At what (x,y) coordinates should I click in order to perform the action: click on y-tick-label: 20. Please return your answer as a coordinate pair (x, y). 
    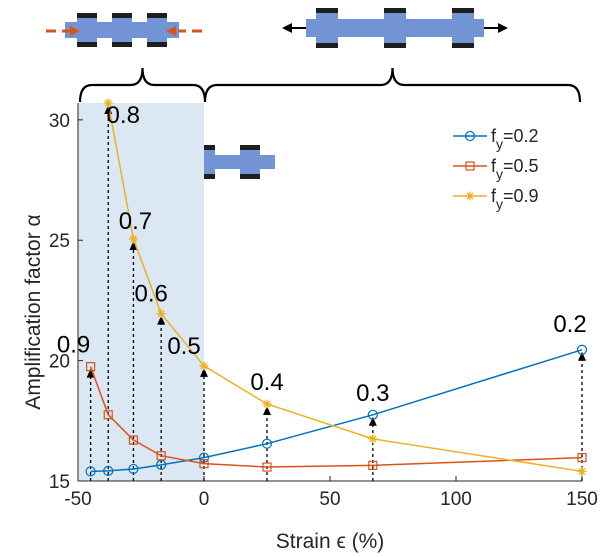
    Looking at the image, I should click on (59, 362).